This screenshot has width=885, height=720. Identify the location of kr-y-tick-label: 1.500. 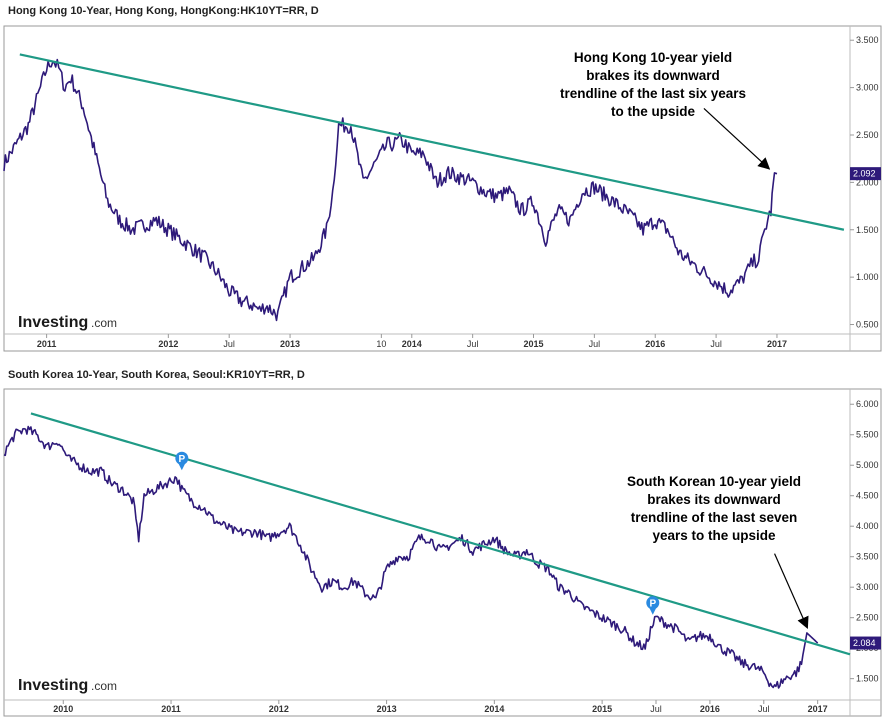
(867, 679).